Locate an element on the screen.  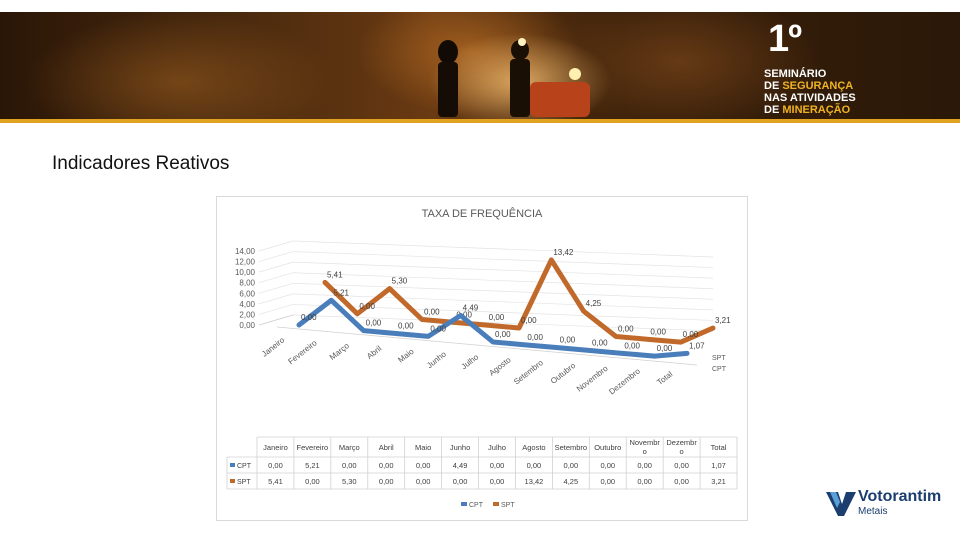
x-category-label: Julho is located at coordinates (470, 361).